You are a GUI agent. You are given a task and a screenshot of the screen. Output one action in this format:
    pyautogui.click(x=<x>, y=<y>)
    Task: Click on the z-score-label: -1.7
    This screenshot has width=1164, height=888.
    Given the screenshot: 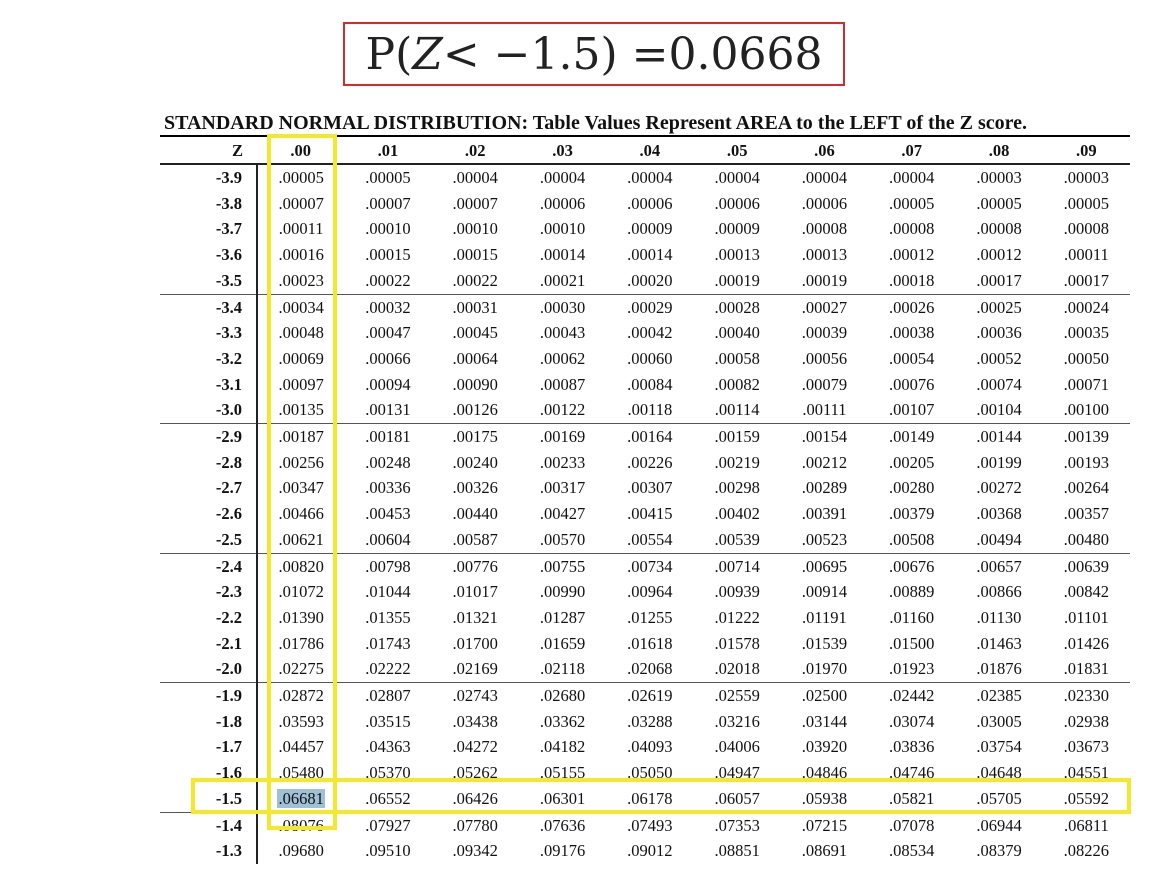 What is the action you would take?
    pyautogui.click(x=209, y=747)
    